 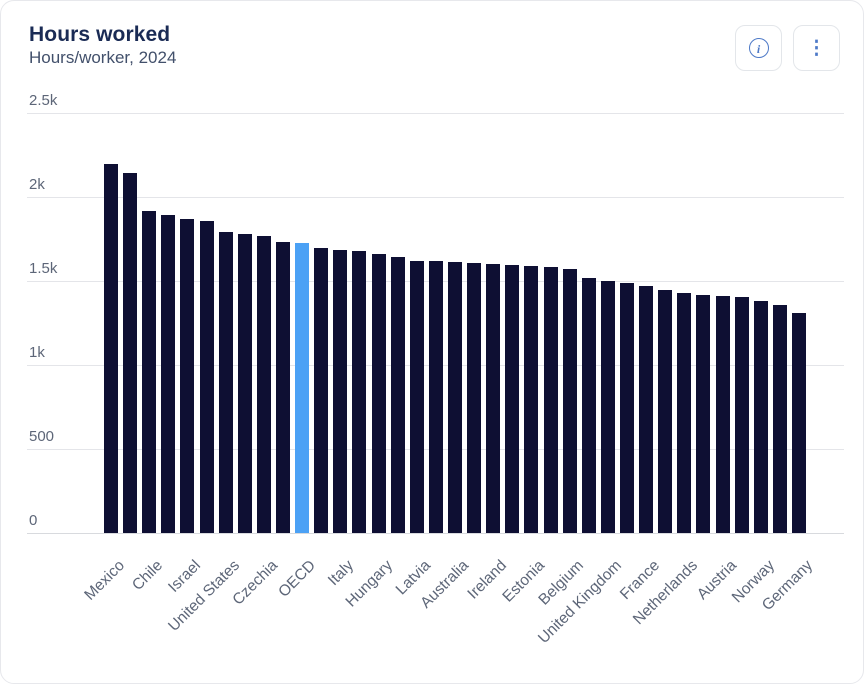 I want to click on bar-germany, so click(x=799, y=422).